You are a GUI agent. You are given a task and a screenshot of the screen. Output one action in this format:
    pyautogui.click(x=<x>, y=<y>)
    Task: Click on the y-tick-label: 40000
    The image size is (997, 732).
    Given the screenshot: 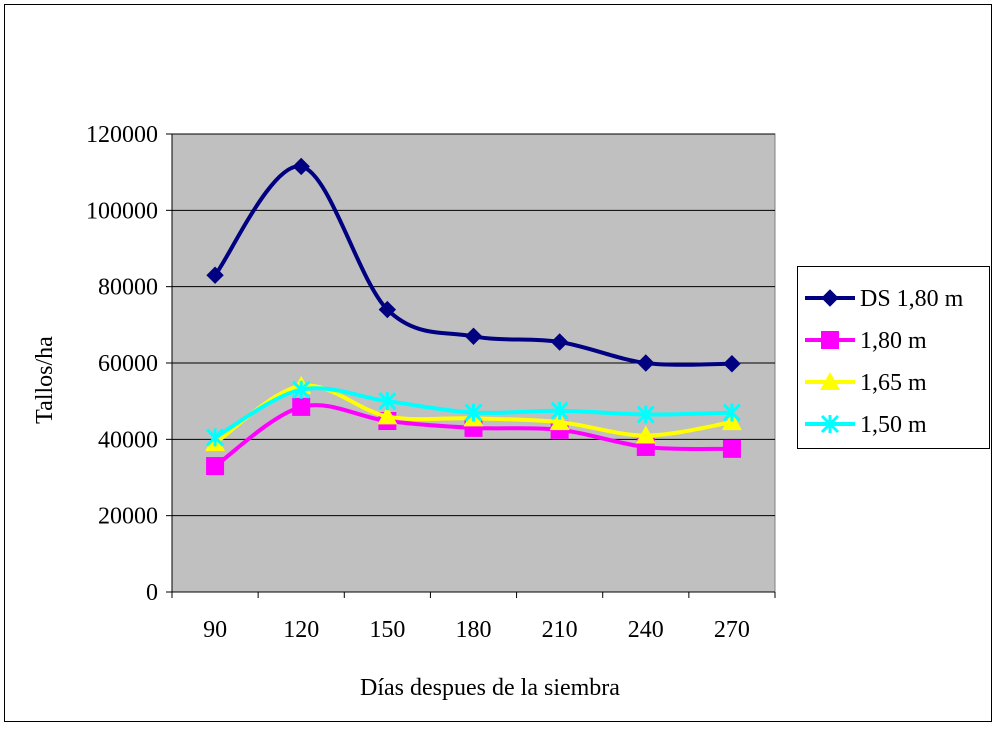 What is the action you would take?
    pyautogui.click(x=128, y=440)
    